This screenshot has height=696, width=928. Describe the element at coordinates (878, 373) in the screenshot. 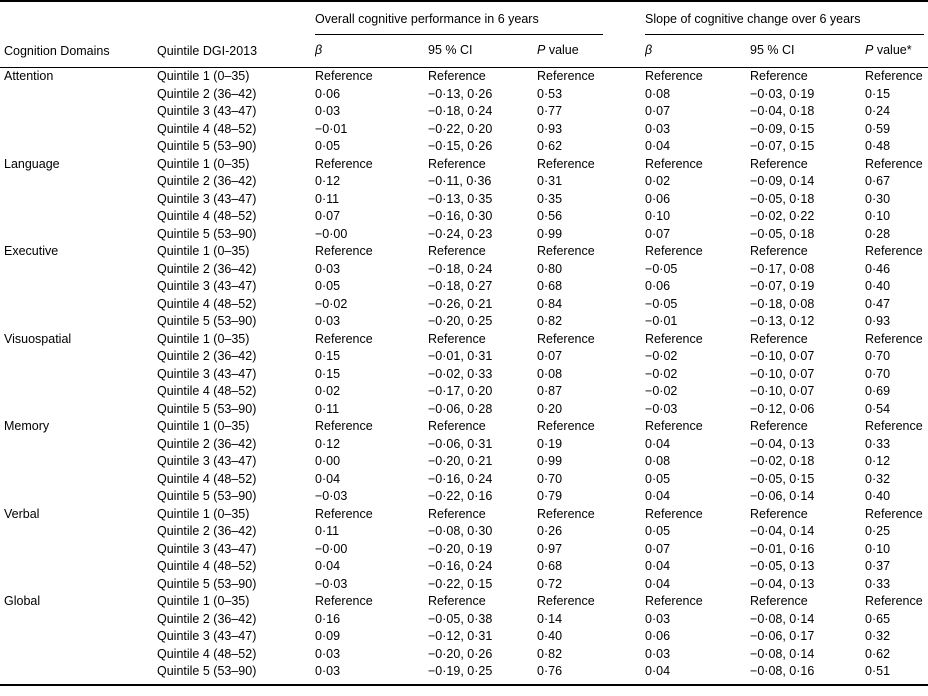

I see `slope-p-value: 0·70` at that location.